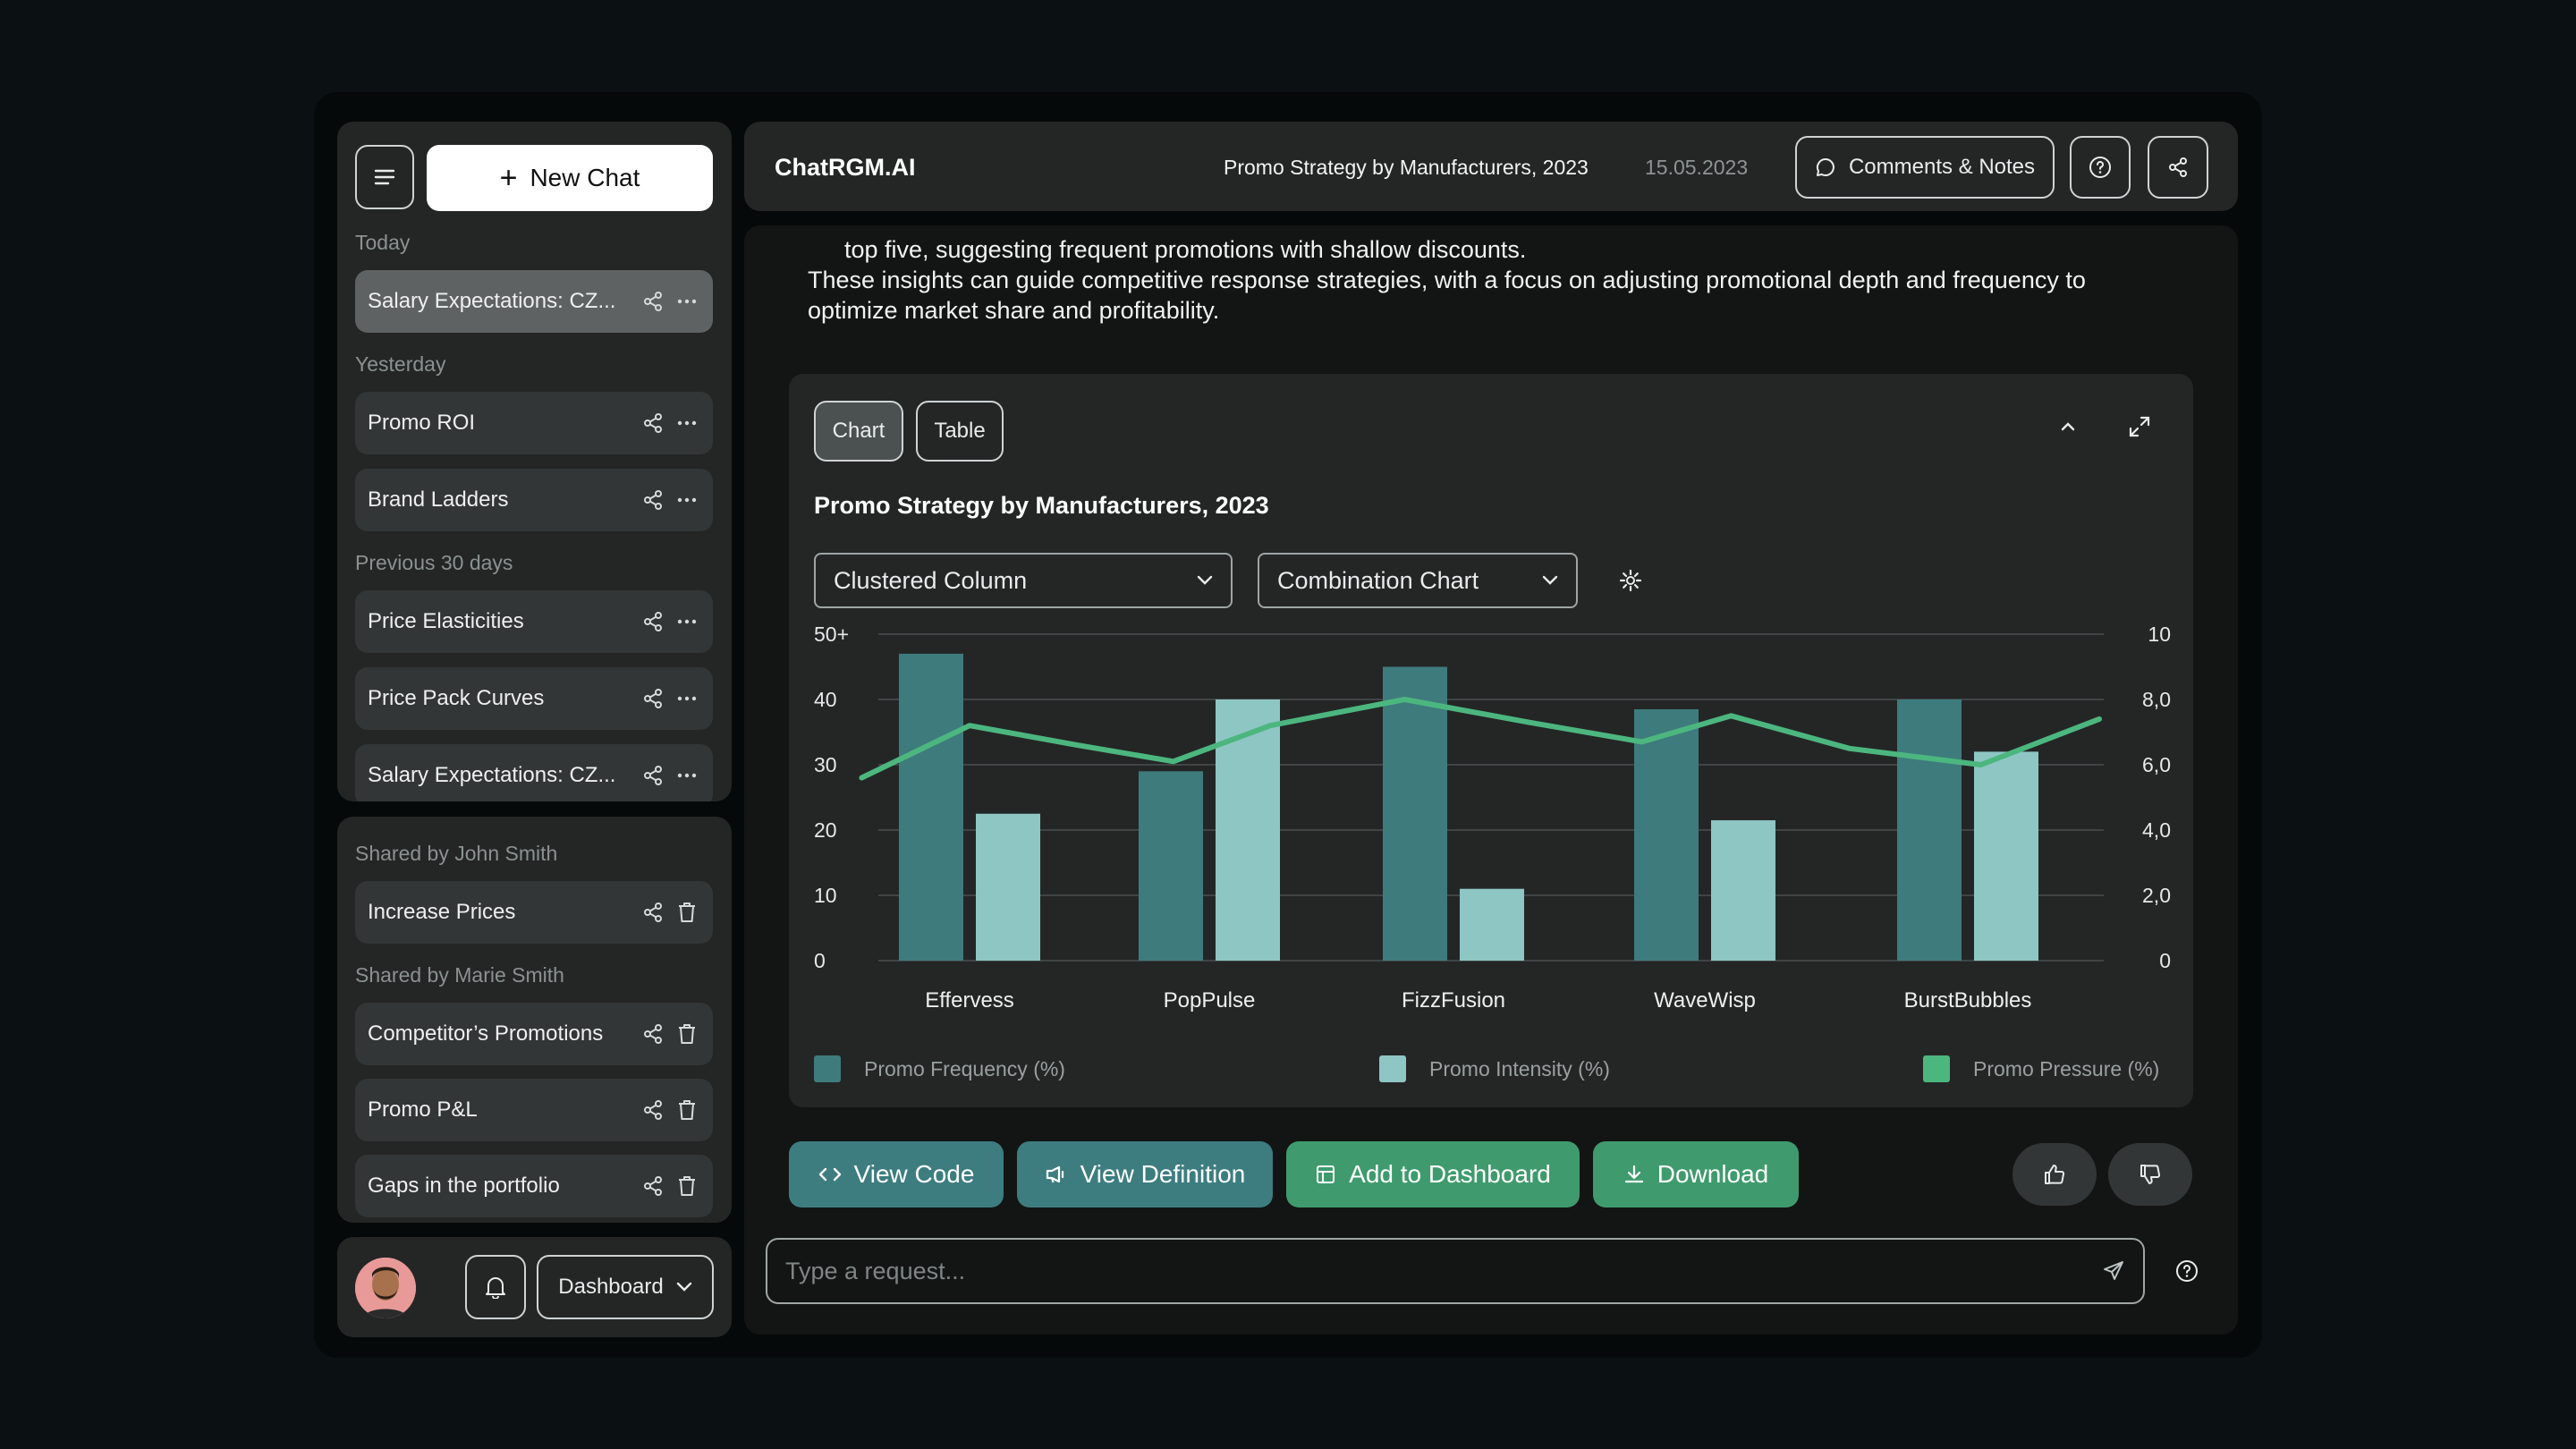 This screenshot has width=2576, height=1449. I want to click on y-right-tick-label: 8,0, so click(2156, 699).